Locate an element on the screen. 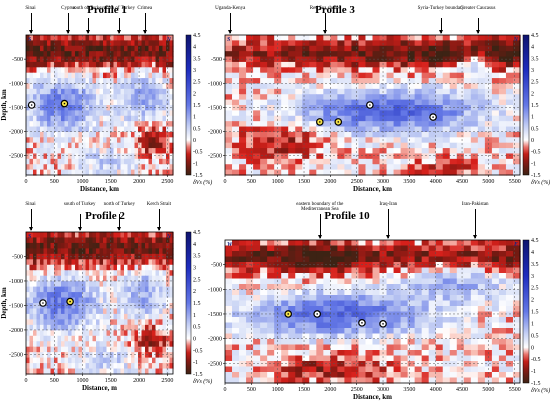 The height and width of the screenshot is (408, 550). x-tick-label: 1000 is located at coordinates (83, 381).